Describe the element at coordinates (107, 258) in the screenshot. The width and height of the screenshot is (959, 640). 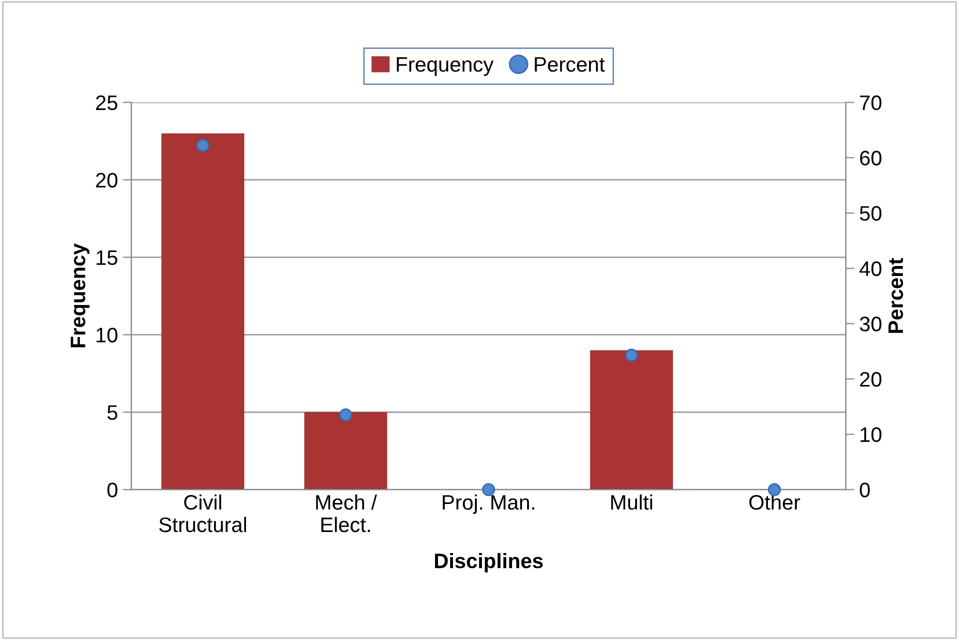
I see `y-tick-label: 15` at that location.